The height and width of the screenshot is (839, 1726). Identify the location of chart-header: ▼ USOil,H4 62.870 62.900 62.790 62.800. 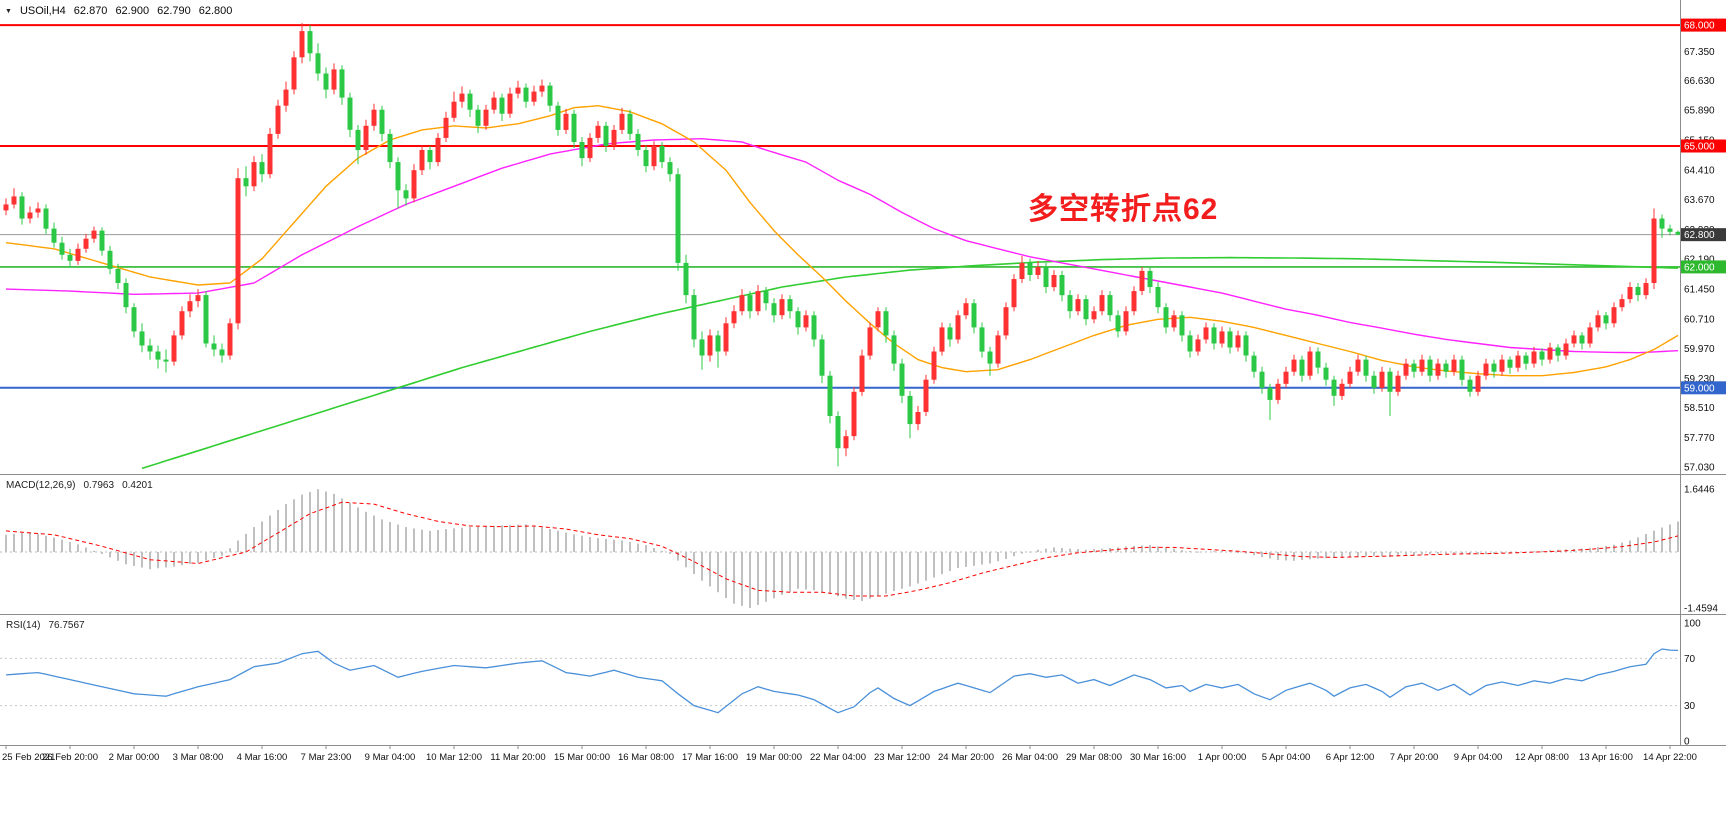
(118, 11).